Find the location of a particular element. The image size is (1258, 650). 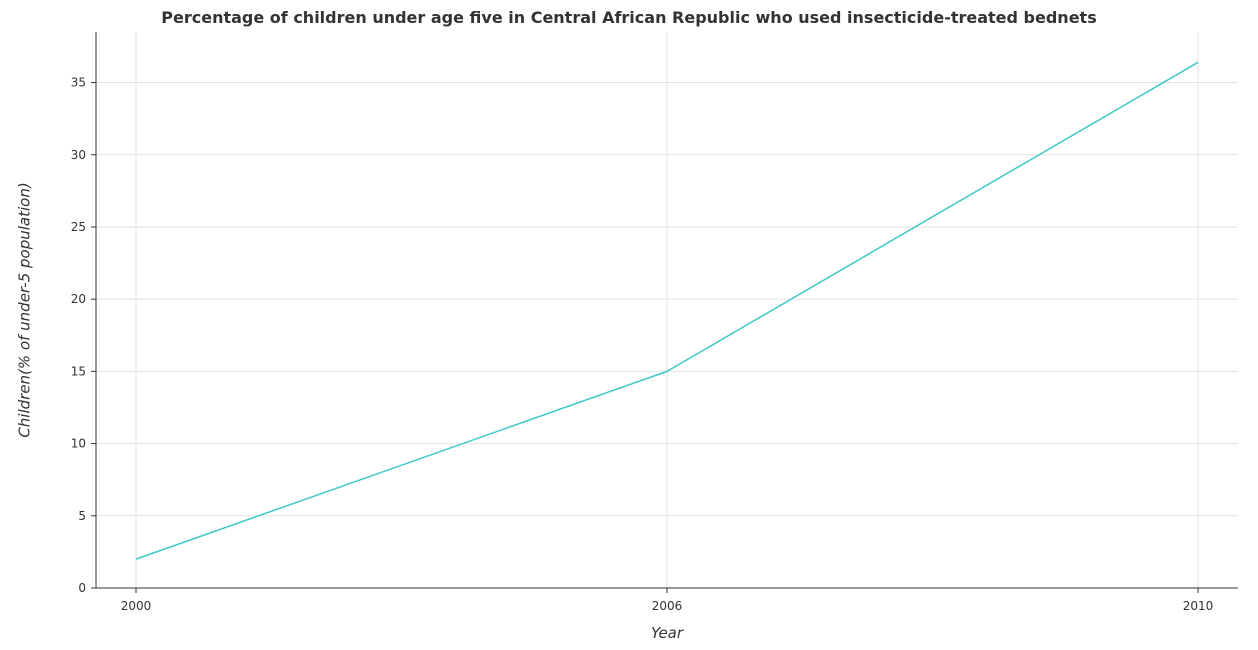

y-tick-label: 15 is located at coordinates (78, 371).